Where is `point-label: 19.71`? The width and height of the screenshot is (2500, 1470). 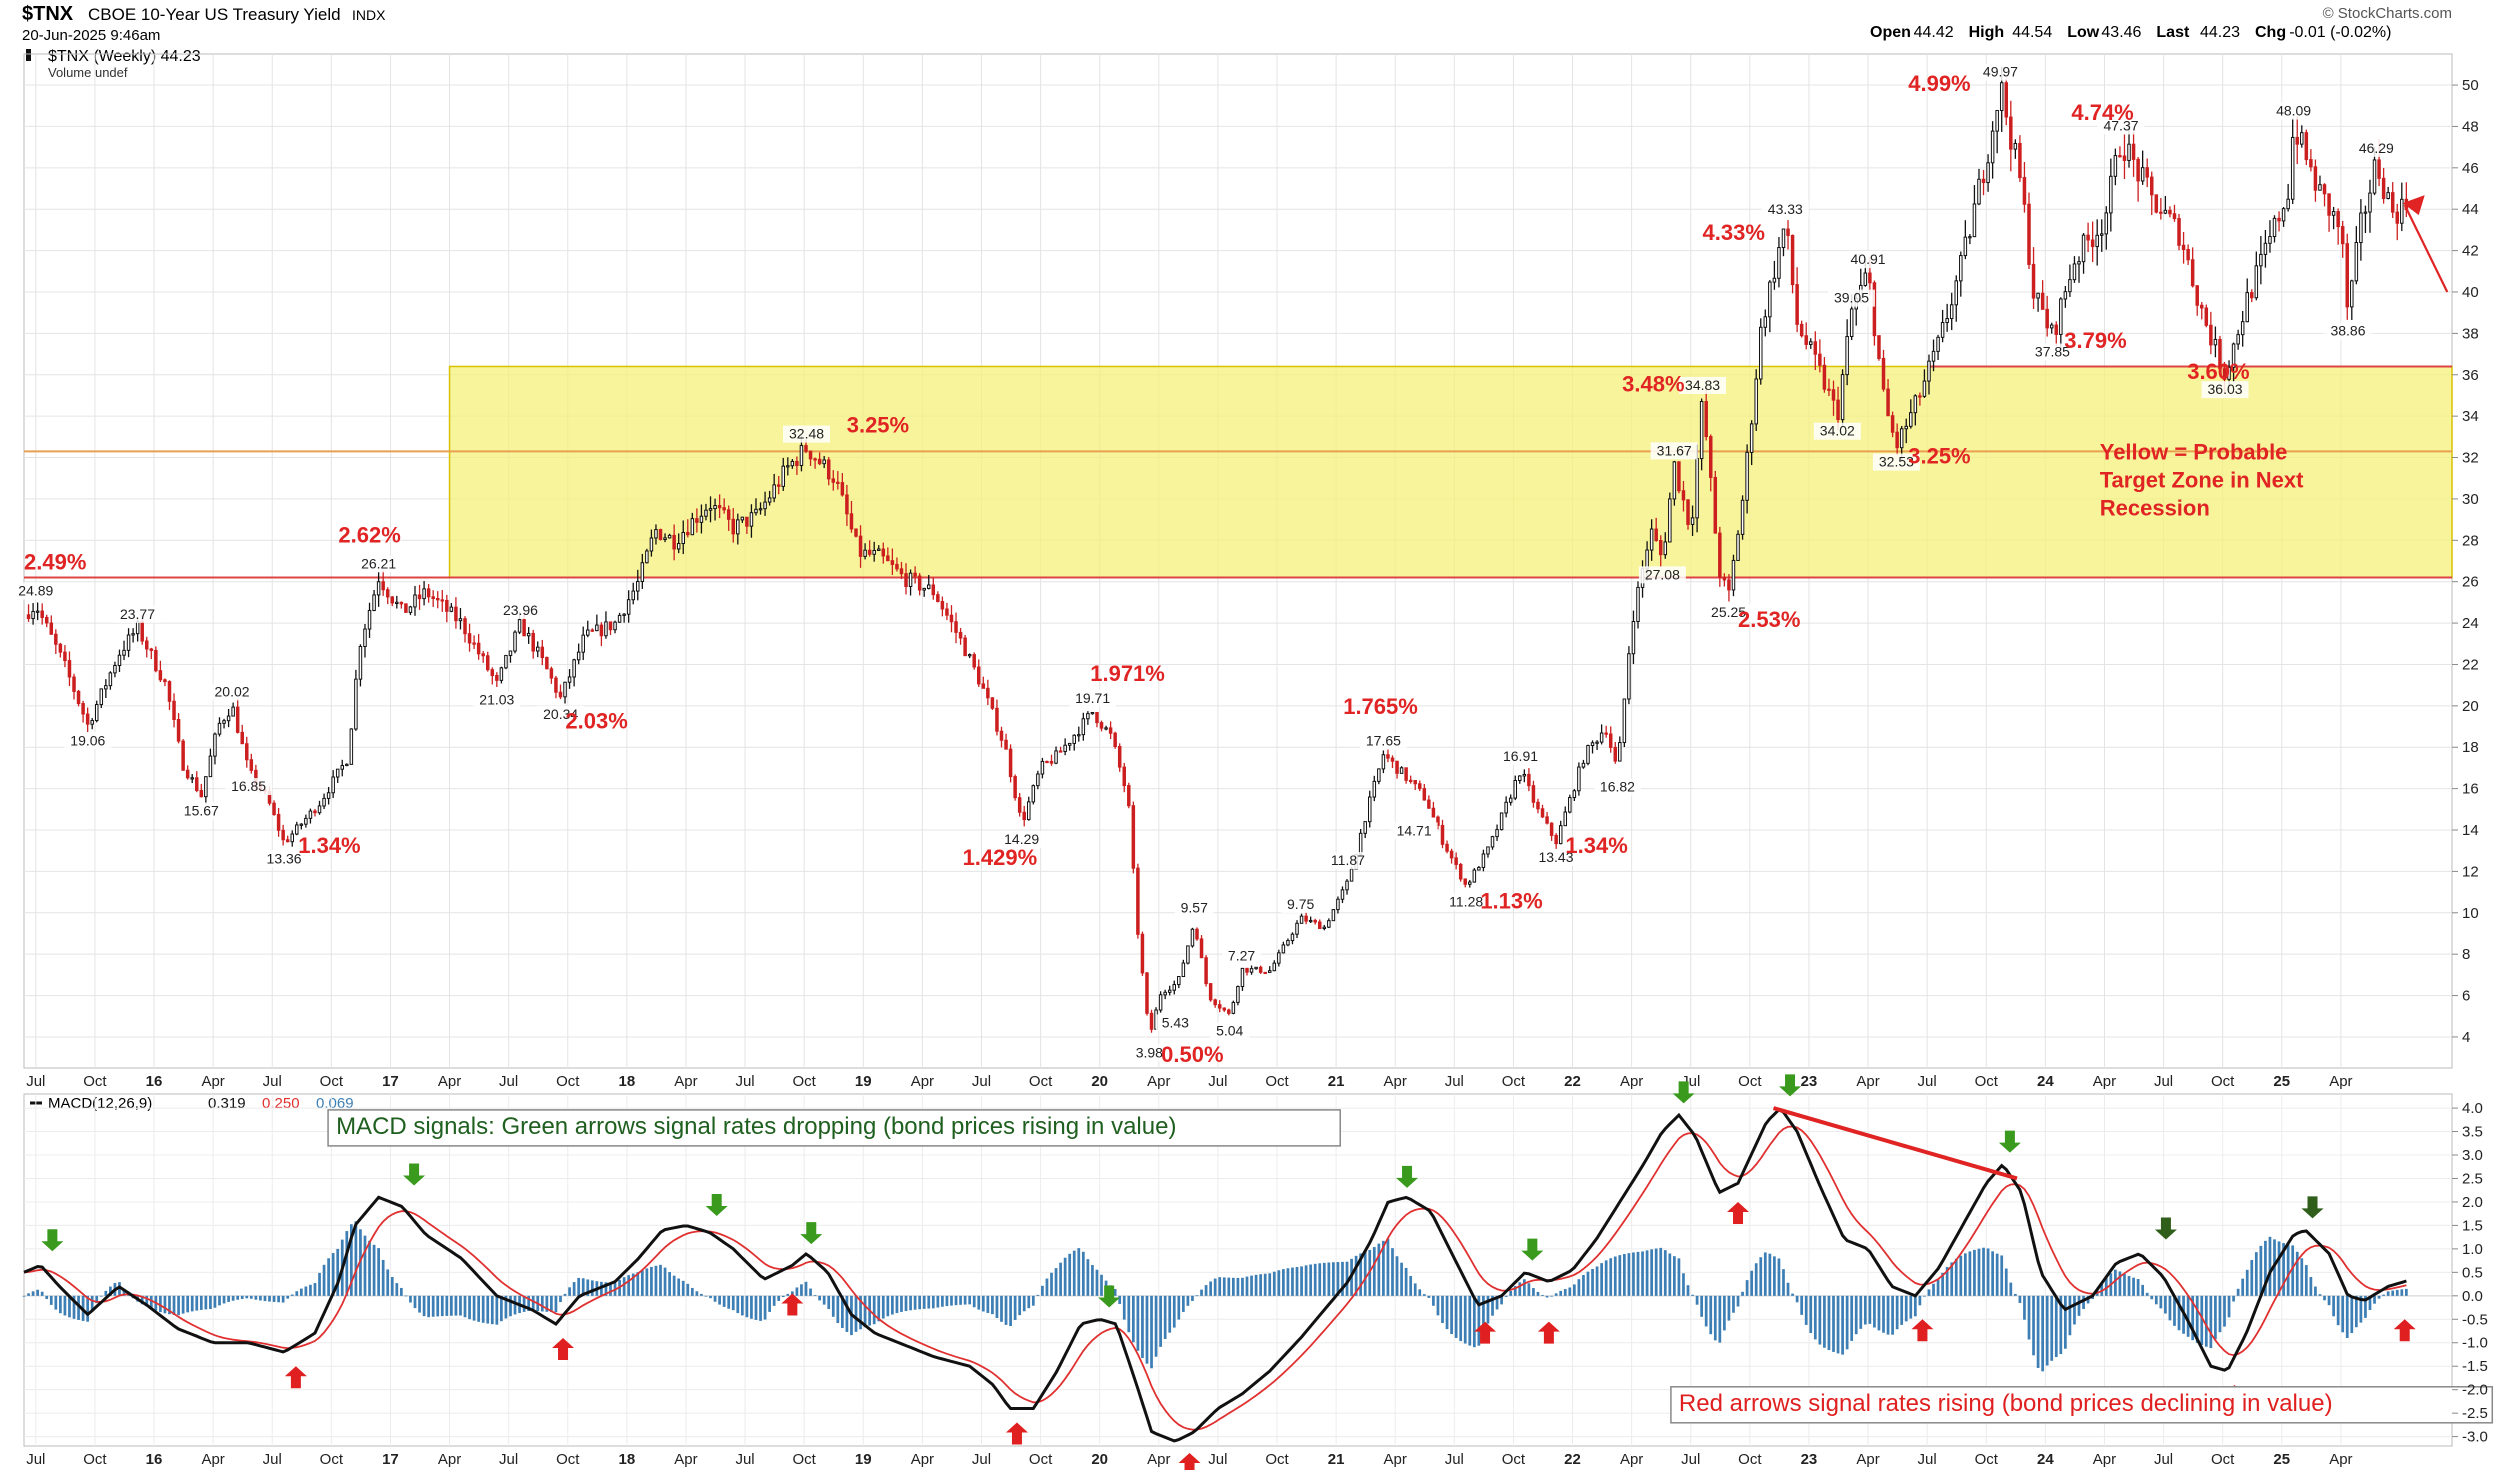 point-label: 19.71 is located at coordinates (1092, 698).